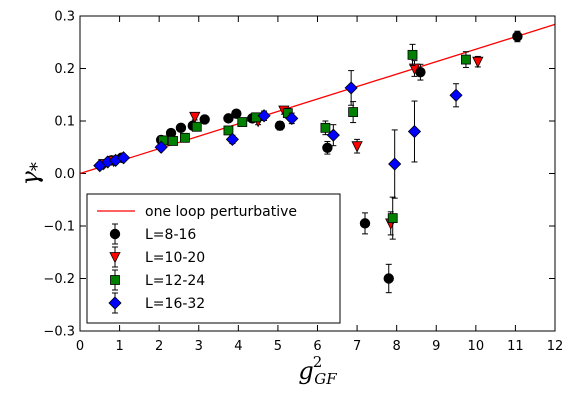 The width and height of the screenshot is (573, 403). What do you see at coordinates (199, 346) in the screenshot?
I see `x-tick-label: 3` at bounding box center [199, 346].